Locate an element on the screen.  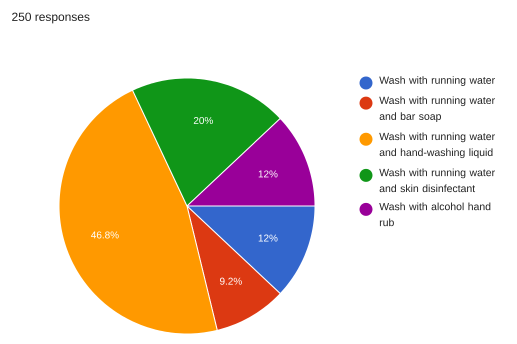
legend-label: Wash with alcohol hand rub is located at coordinates (434, 214).